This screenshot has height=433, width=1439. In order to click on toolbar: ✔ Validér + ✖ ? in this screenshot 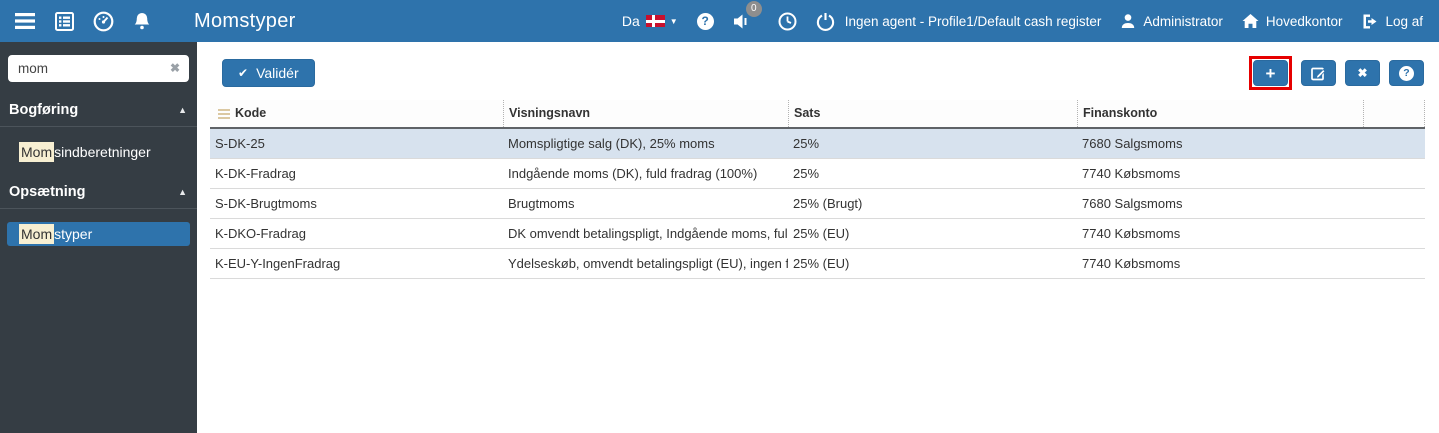, I will do `click(818, 71)`.